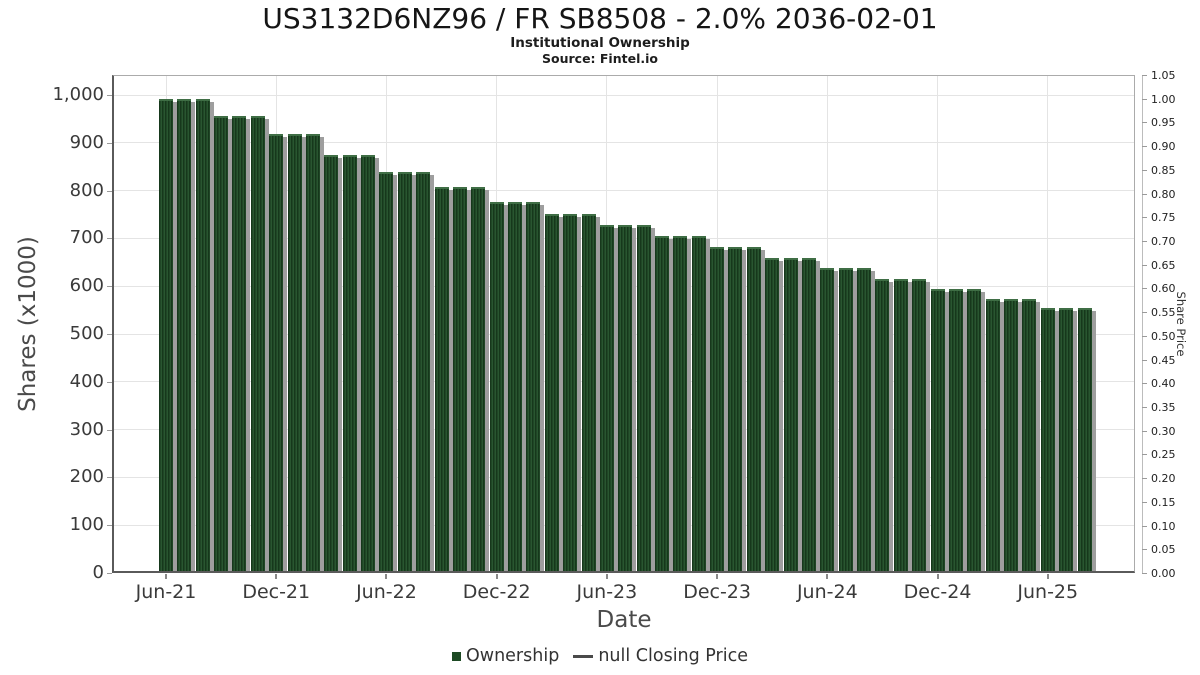  I want to click on right-axis-tick-label: 0.95, so click(1163, 123).